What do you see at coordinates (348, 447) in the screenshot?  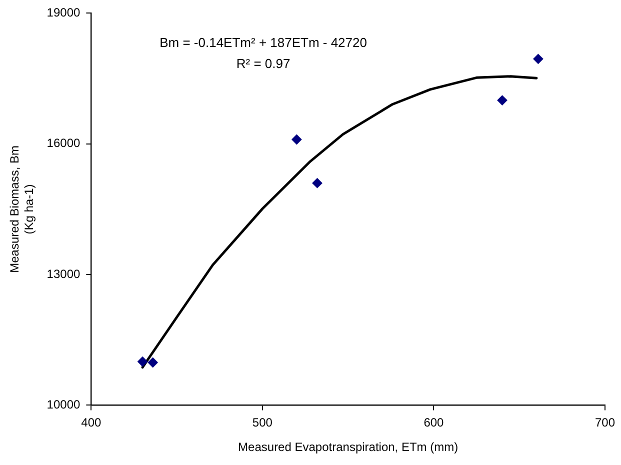 I see `x-axis-title: Measured Evapotranspiration, ETm (mm)` at bounding box center [348, 447].